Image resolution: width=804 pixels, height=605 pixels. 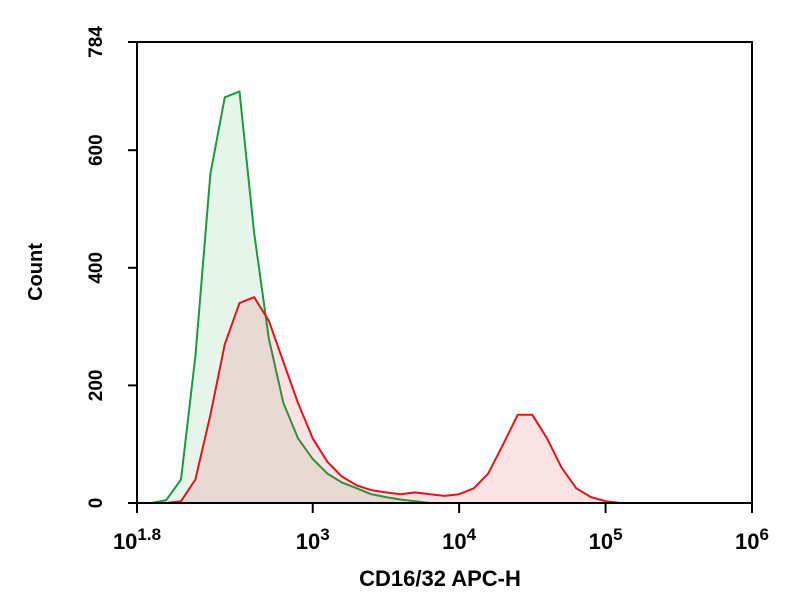 I want to click on x-tick-exponent: 5, so click(x=617, y=534).